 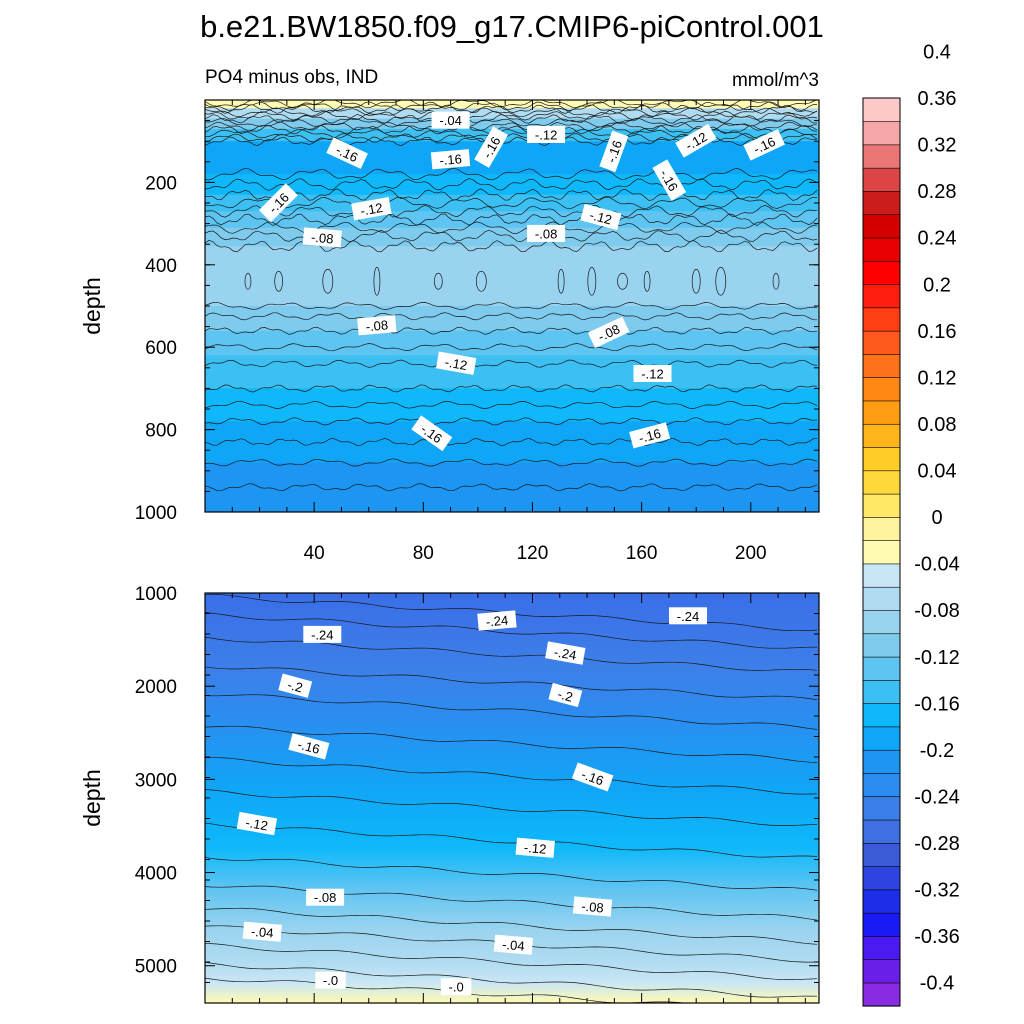 What do you see at coordinates (533, 553) in the screenshot?
I see `x-tick-label: 120` at bounding box center [533, 553].